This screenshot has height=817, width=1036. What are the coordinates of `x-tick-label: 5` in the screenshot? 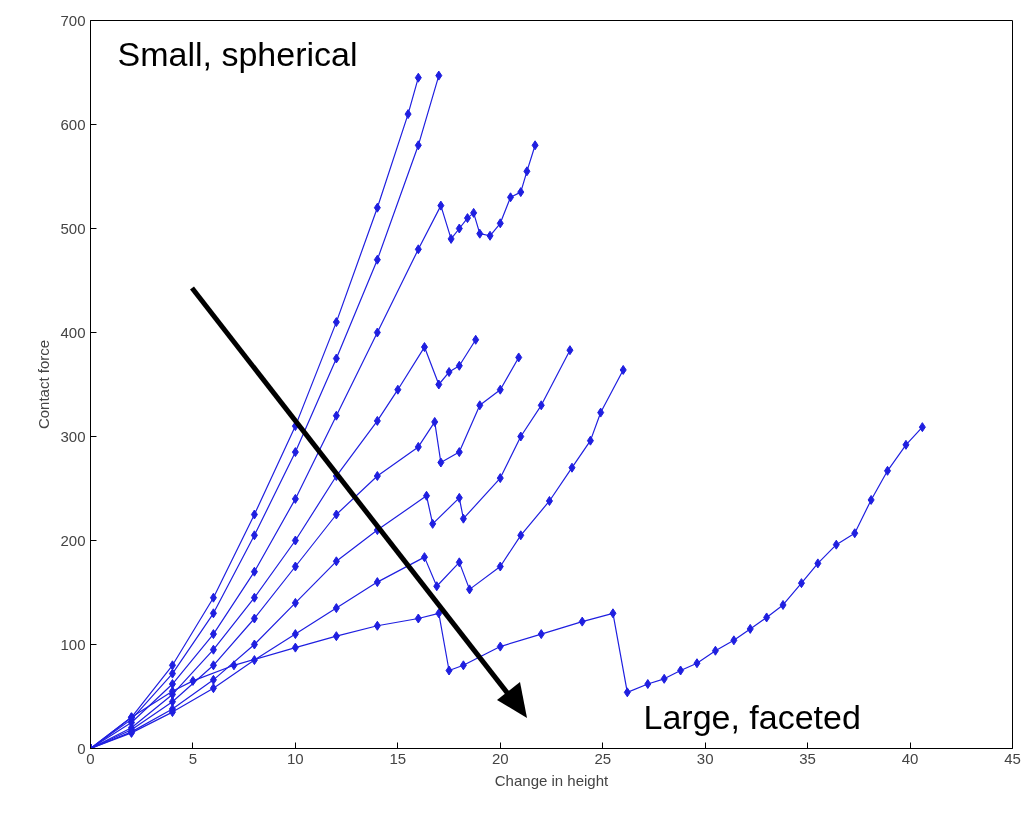 It's located at (193, 758).